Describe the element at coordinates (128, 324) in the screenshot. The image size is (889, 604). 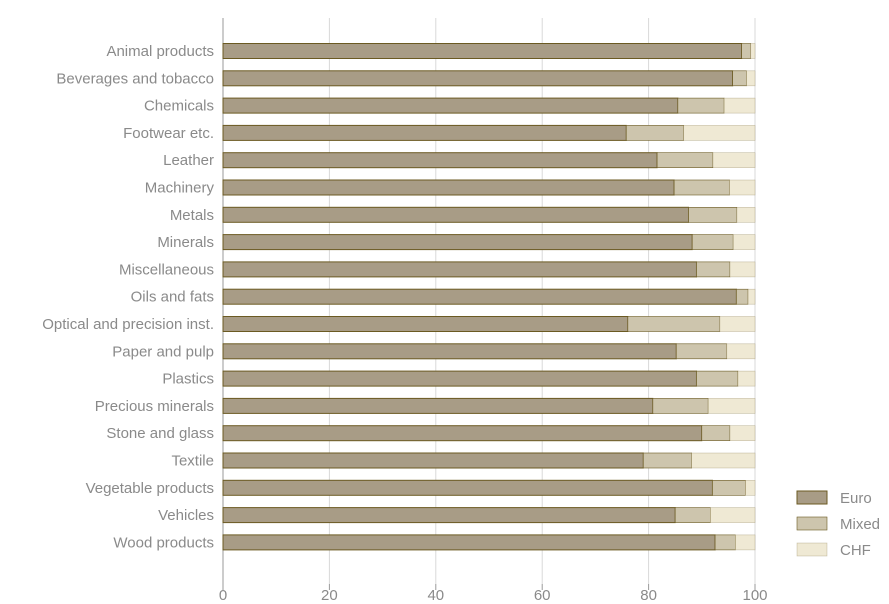
I see `category-label-10: Optical and precision inst.` at that location.